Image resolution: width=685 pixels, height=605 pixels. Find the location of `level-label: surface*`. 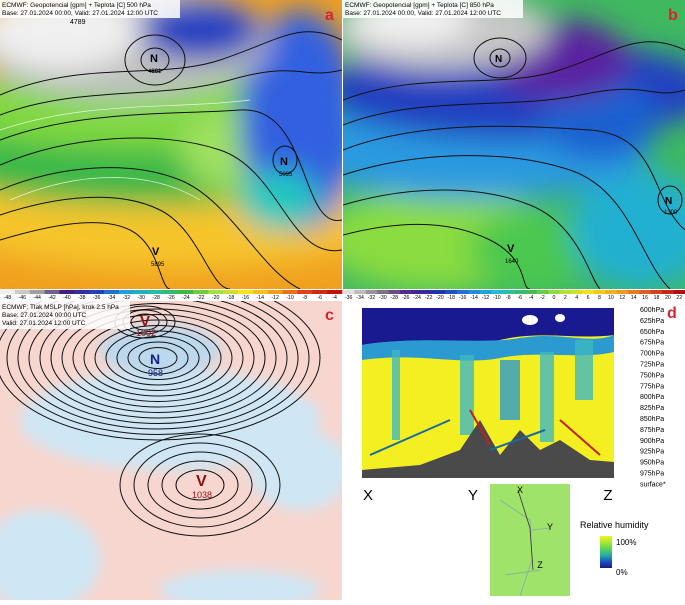

level-label: surface* is located at coordinates (653, 484).